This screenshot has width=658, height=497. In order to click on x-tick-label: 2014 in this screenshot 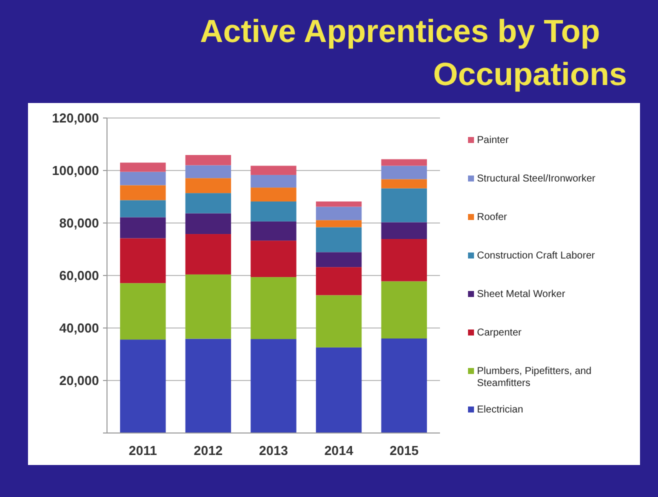, I will do `click(339, 450)`.